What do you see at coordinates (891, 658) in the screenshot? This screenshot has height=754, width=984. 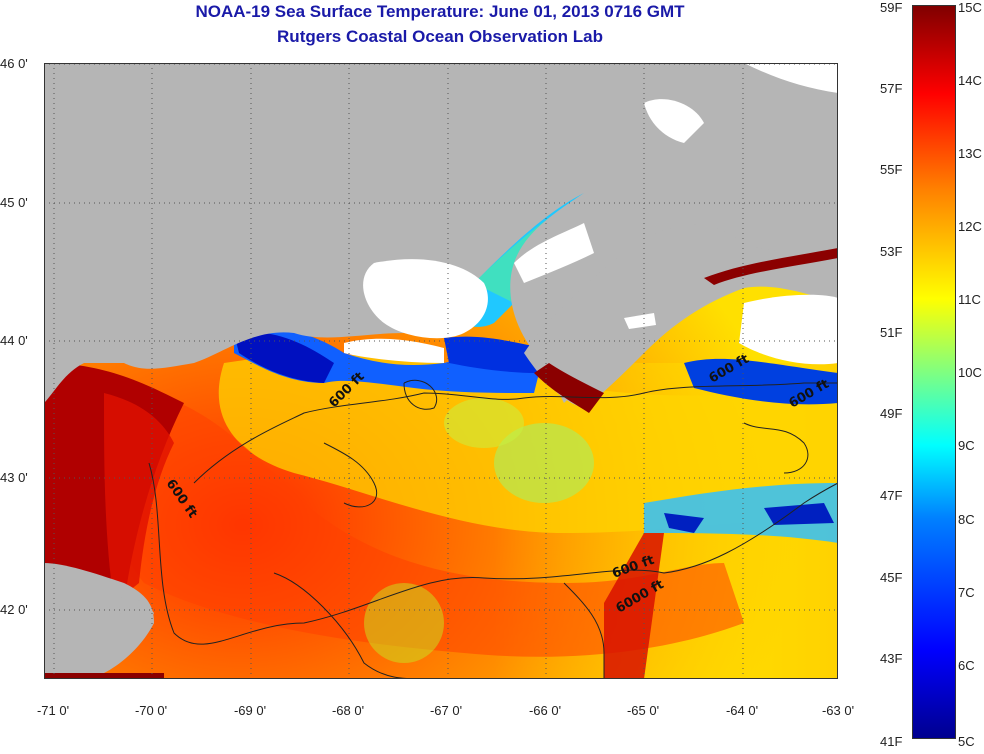 I see `cbar-f-label: 43F` at bounding box center [891, 658].